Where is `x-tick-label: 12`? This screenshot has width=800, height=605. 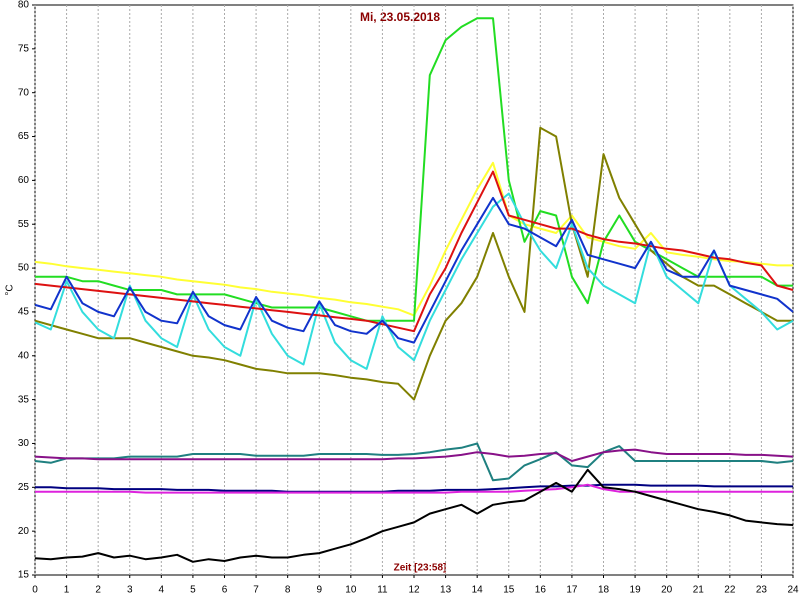
x-tick-label: 12 is located at coordinates (414, 590).